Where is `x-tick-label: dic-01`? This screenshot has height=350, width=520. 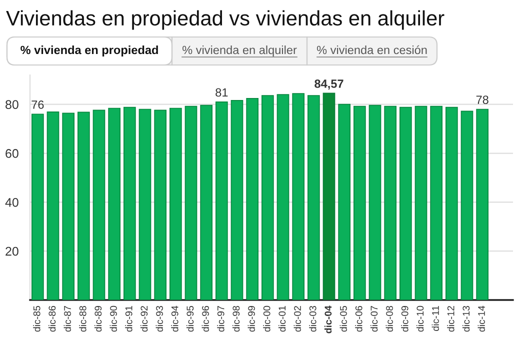 x-tick-label: dic-01 is located at coordinates (282, 319).